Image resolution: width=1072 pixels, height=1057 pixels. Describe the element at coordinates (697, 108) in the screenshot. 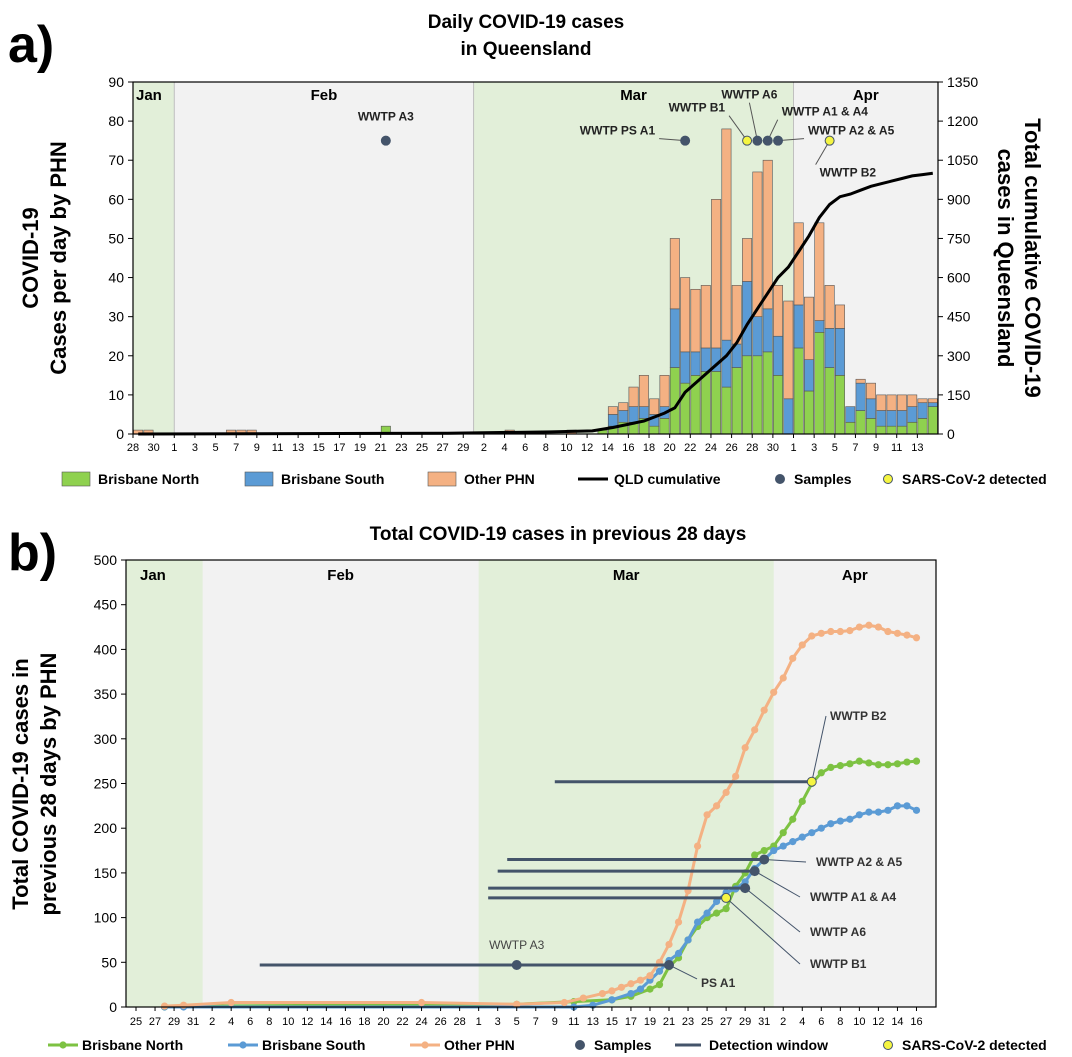

I see `annotation-label: WWTP B1` at that location.